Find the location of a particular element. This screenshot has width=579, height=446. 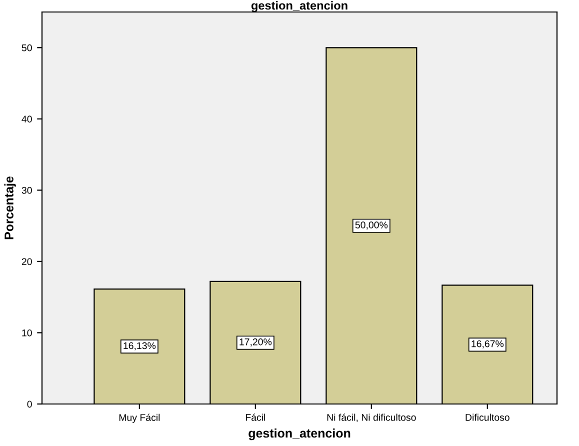

data-label: 16,13% is located at coordinates (140, 346).